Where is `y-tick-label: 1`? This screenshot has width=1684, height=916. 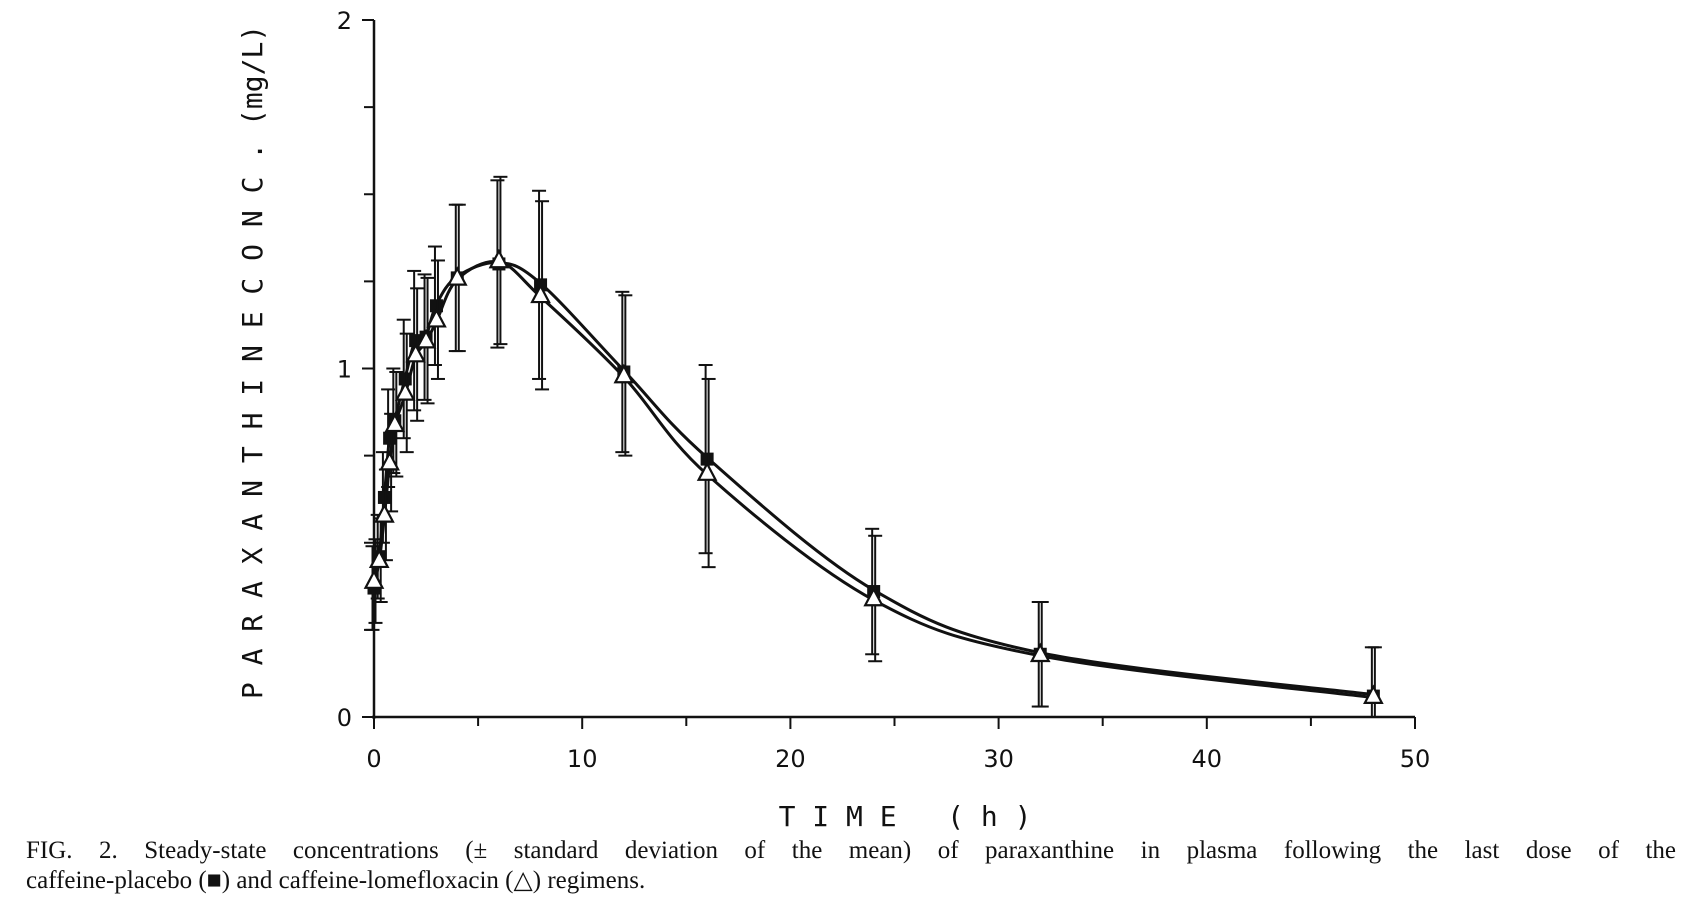
y-tick-label: 1 is located at coordinates (344, 370).